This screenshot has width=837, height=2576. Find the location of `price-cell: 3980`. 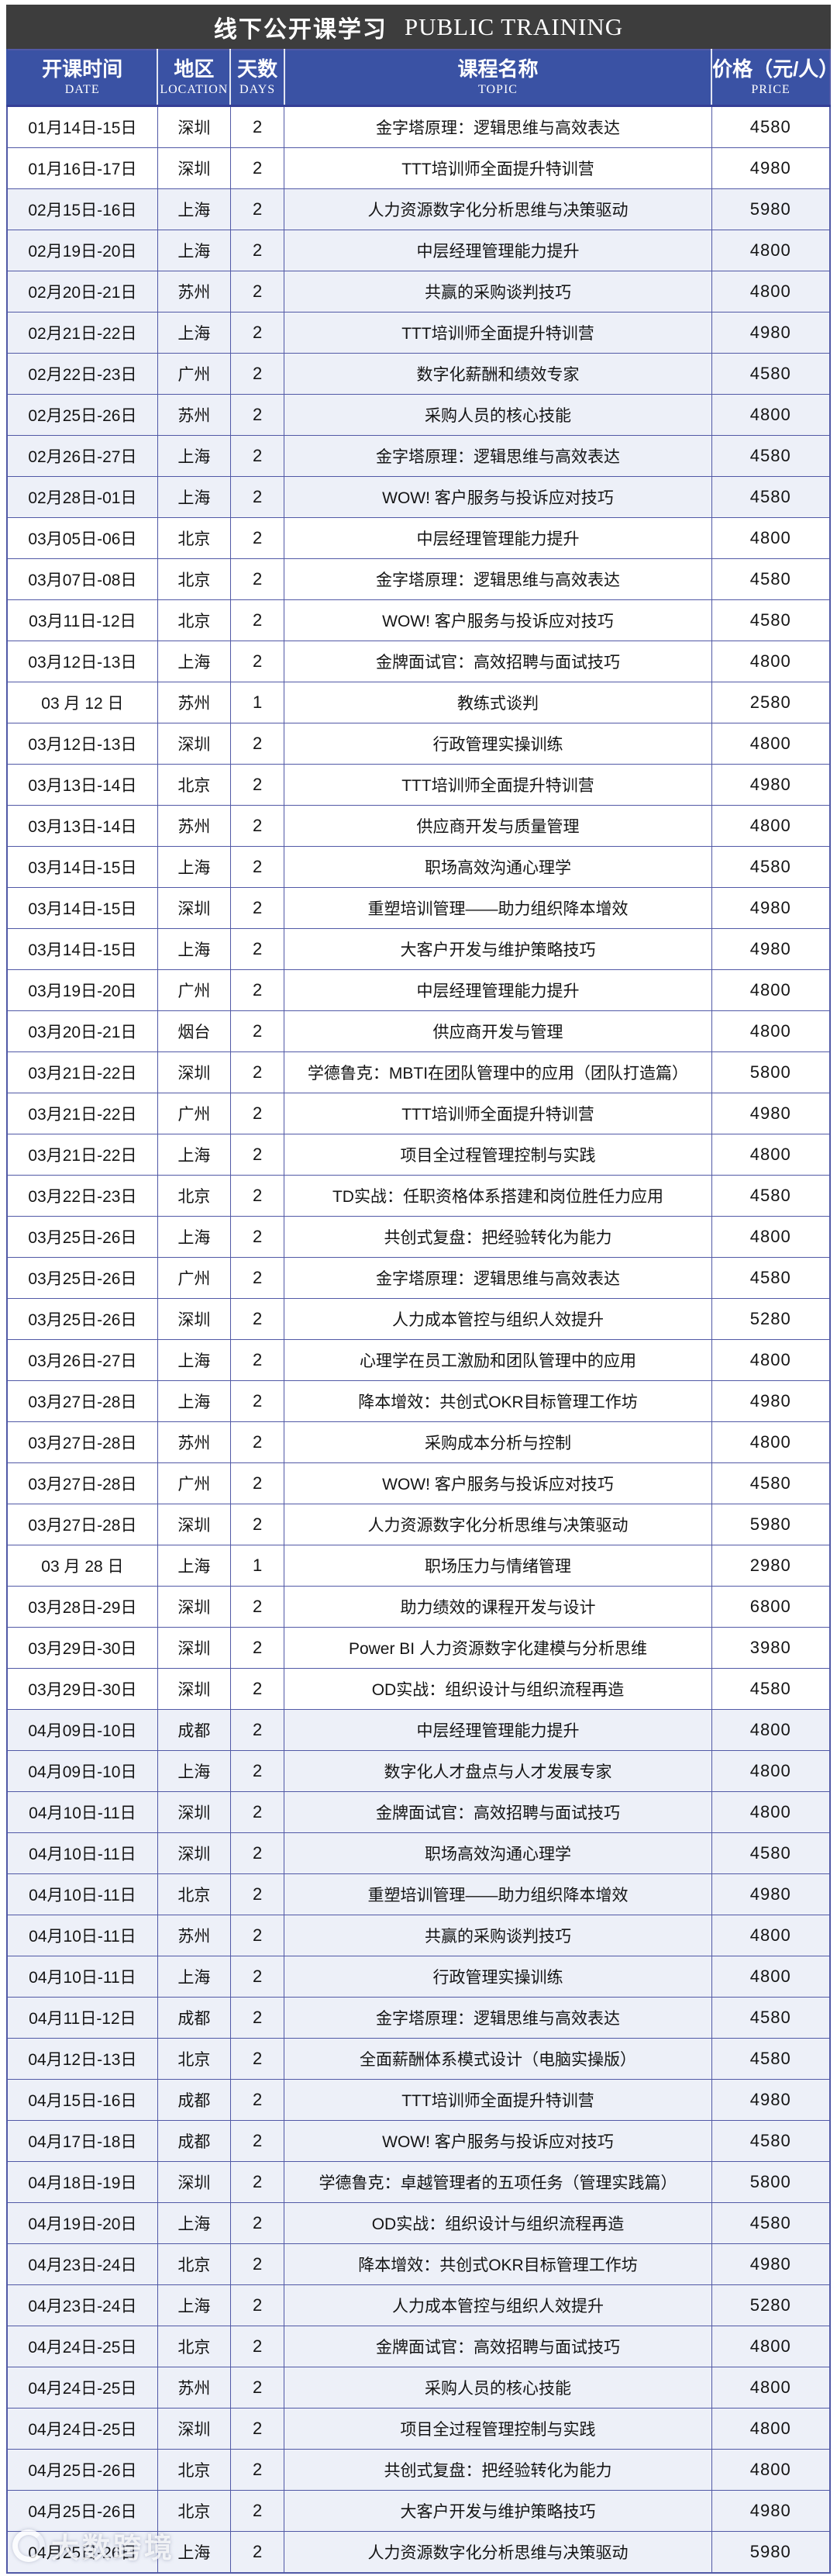

price-cell: 3980 is located at coordinates (771, 1648).